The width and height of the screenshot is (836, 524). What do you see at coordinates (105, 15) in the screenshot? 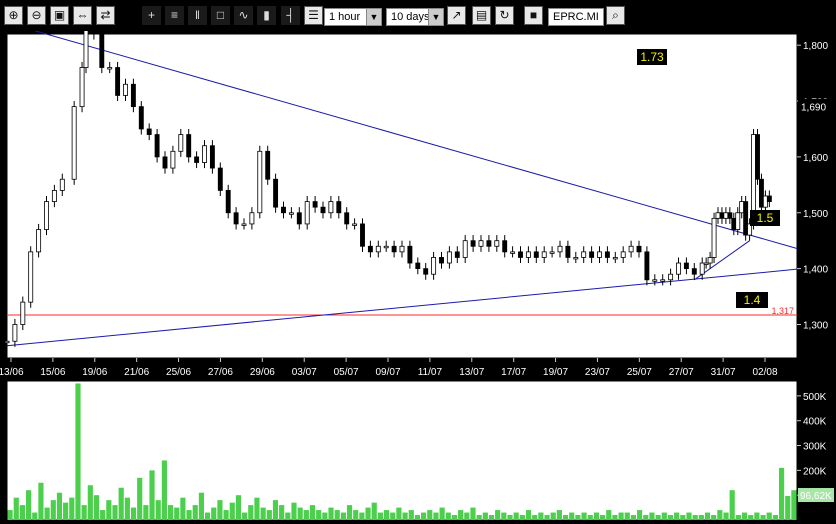
I see `zoom-x-out-icon: ⇄` at bounding box center [105, 15].